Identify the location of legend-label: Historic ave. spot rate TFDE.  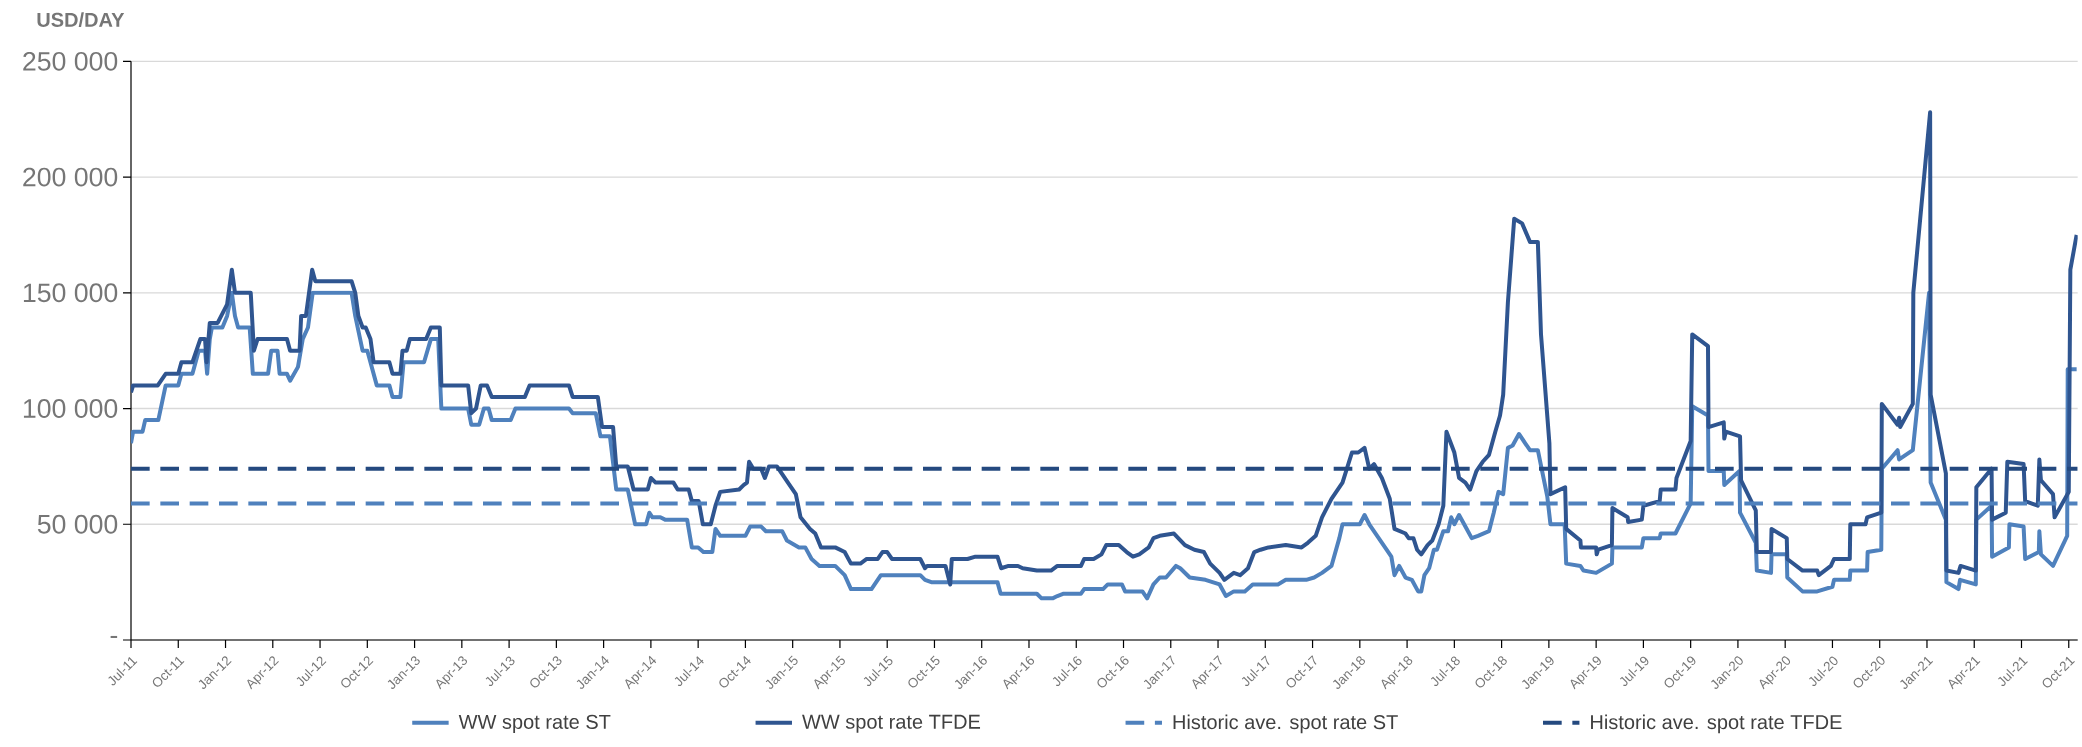
(1716, 724).